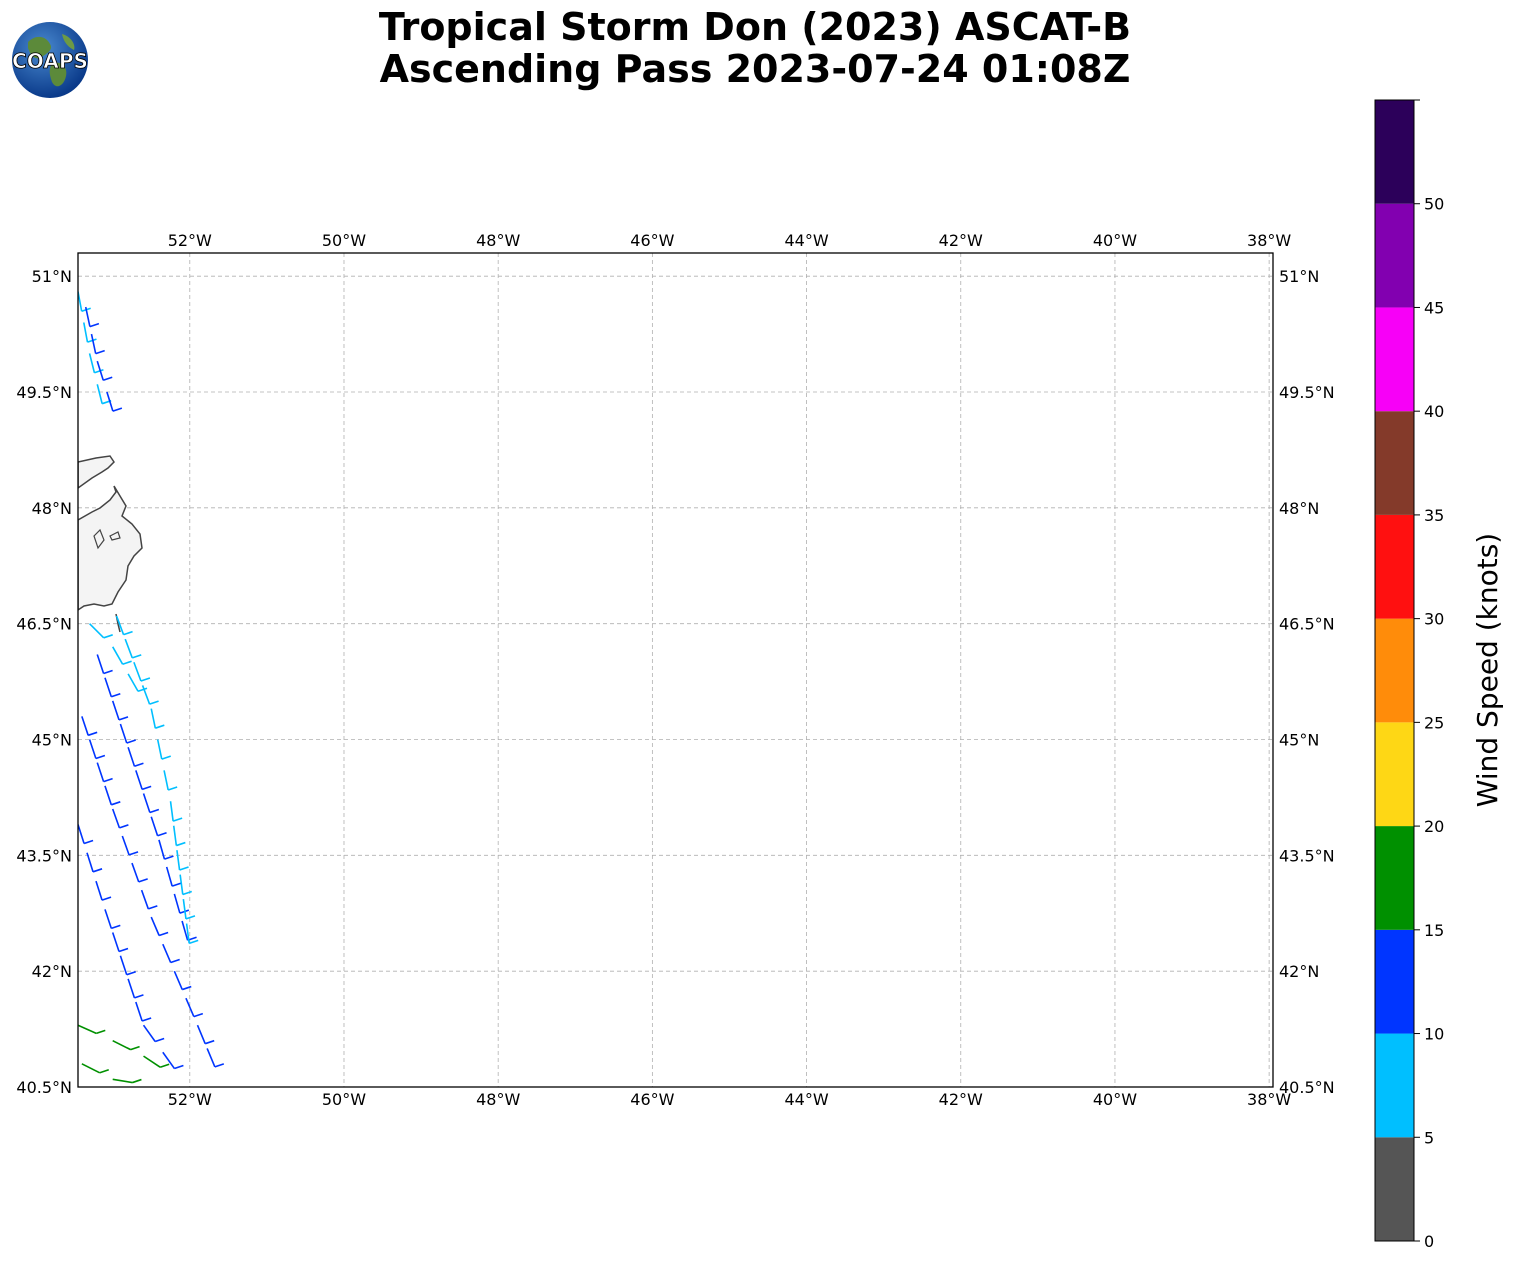  I want to click on colorbar: 0 5 10 15 20 25 30 35 40 45 50, so click(1409, 675).